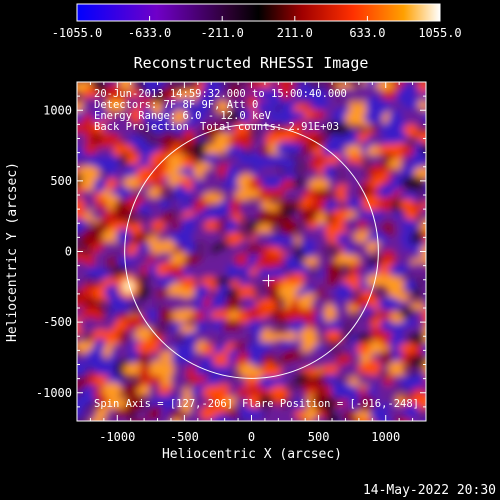  What do you see at coordinates (183, 116) in the screenshot?
I see `annotation-energy-range: Energy Range: 6.0 - 12.0 keV` at bounding box center [183, 116].